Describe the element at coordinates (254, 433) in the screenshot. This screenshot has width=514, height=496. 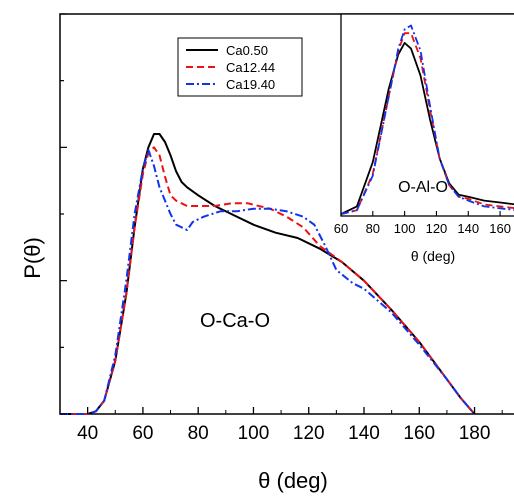
I see `main-x-tick-label: 100` at that location.